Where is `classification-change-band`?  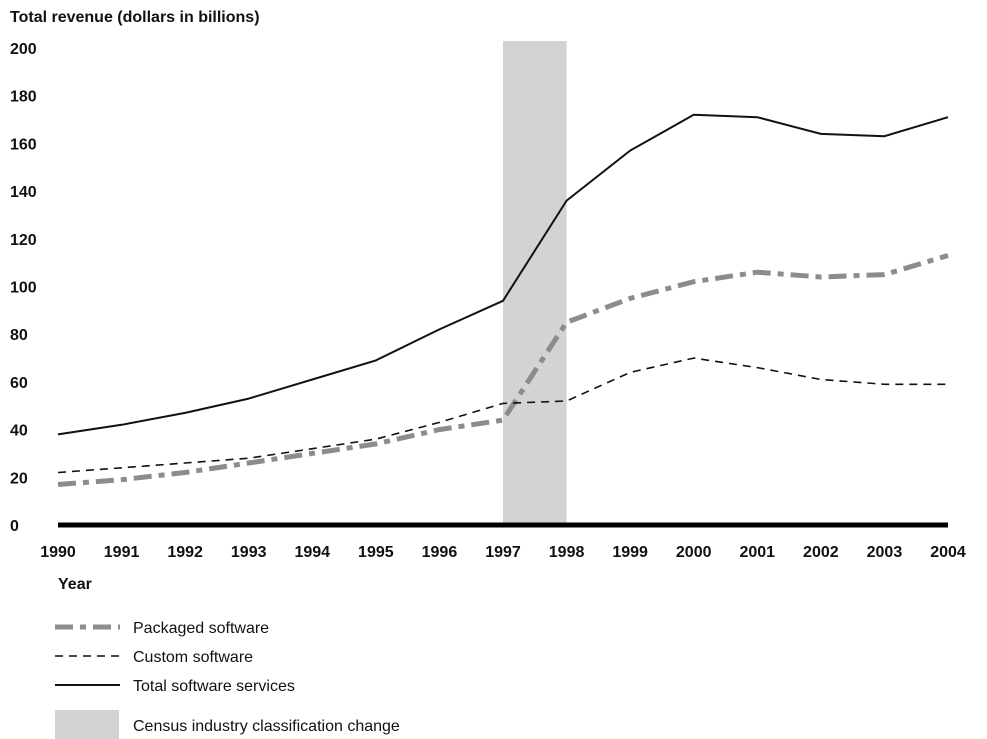 classification-change-band is located at coordinates (535, 283).